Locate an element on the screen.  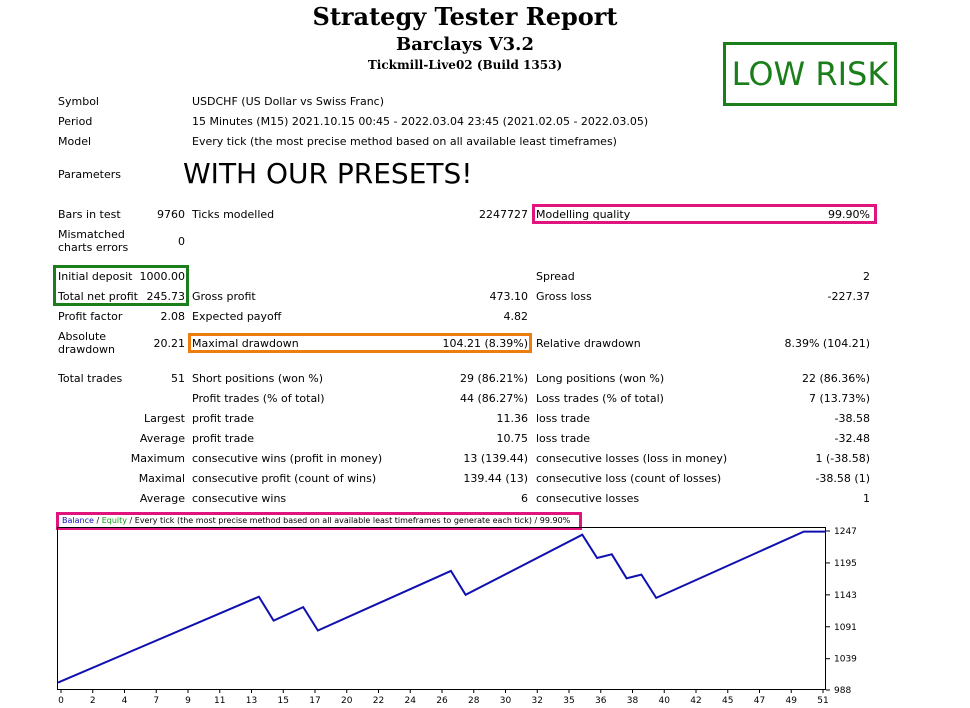
gross-profit-value: 473.10 is located at coordinates (509, 296).